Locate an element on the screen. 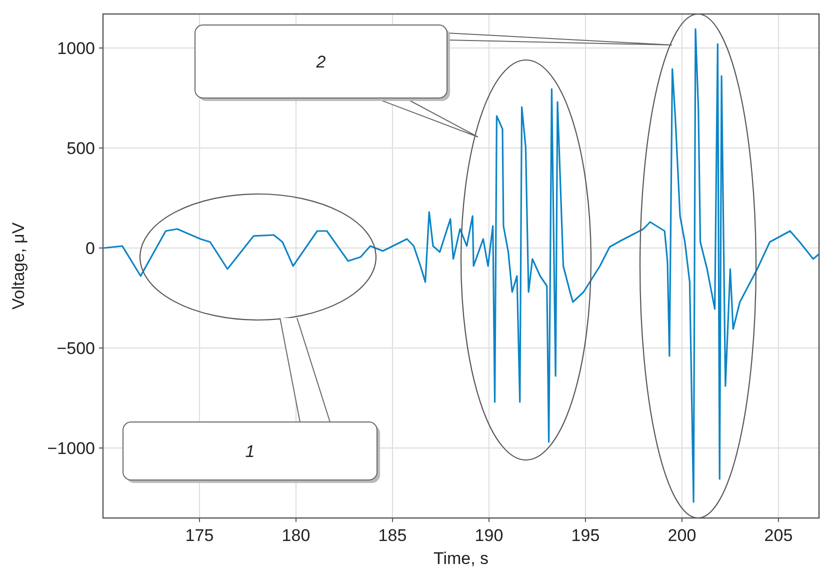 The width and height of the screenshot is (820, 567). x-tick-label: 195 is located at coordinates (585, 535).